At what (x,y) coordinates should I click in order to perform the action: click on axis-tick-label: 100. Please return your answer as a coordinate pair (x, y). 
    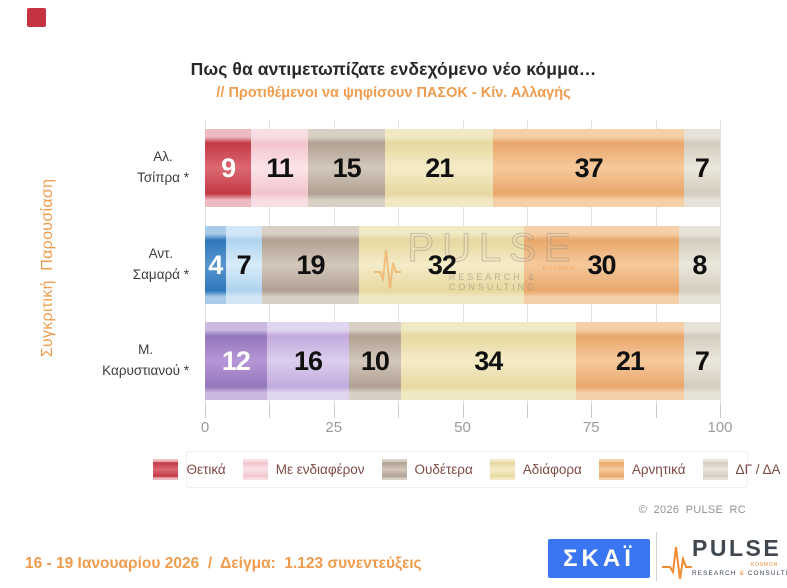
    Looking at the image, I should click on (720, 427).